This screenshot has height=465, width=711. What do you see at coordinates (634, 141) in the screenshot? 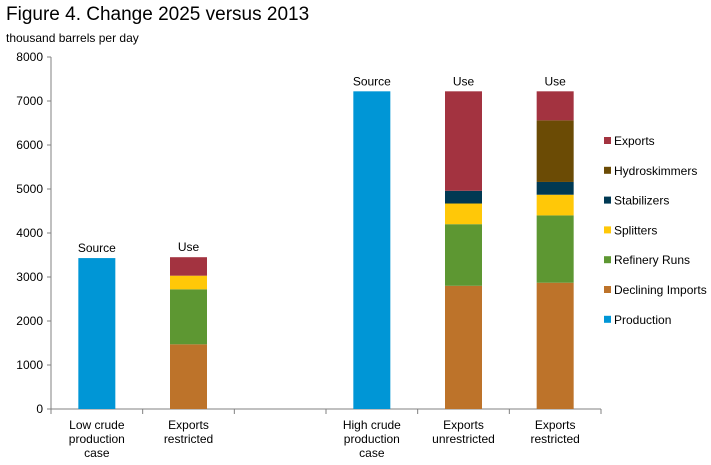
I see `legend-label: Exports` at bounding box center [634, 141].